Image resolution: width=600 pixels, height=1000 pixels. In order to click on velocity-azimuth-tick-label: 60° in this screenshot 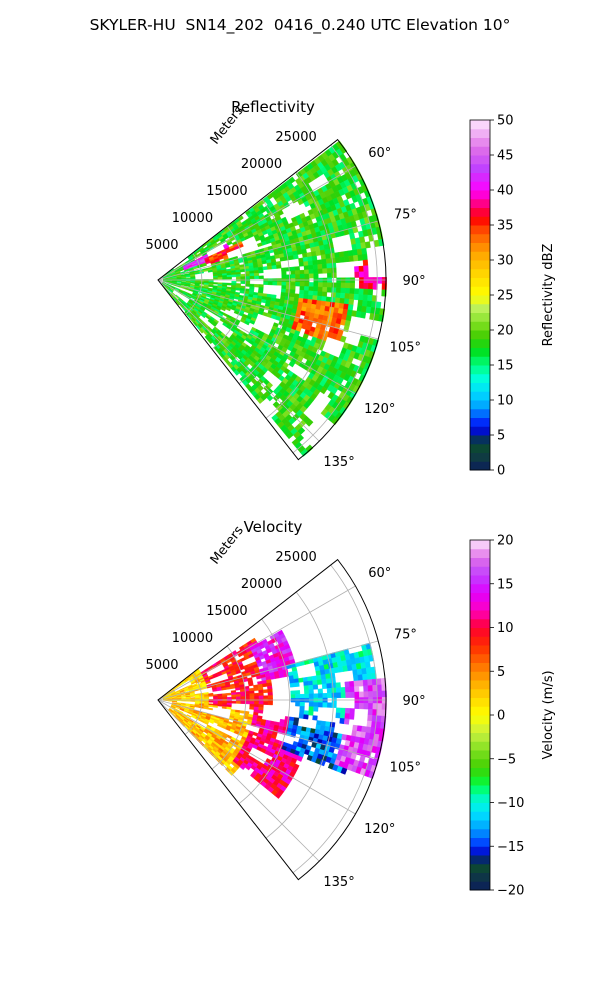, I will do `click(379, 573)`.